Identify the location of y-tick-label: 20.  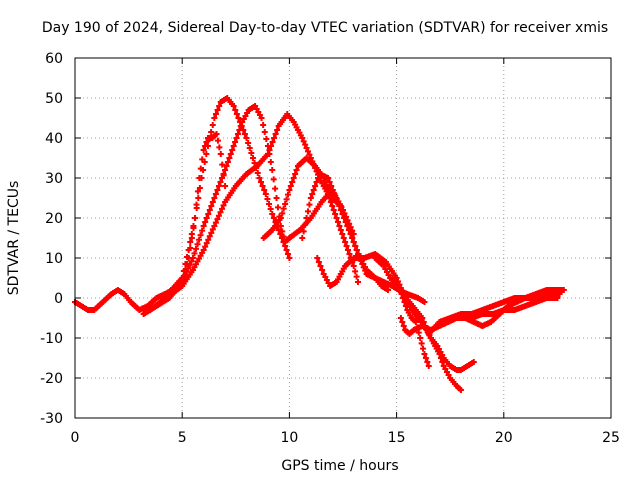
(54, 219).